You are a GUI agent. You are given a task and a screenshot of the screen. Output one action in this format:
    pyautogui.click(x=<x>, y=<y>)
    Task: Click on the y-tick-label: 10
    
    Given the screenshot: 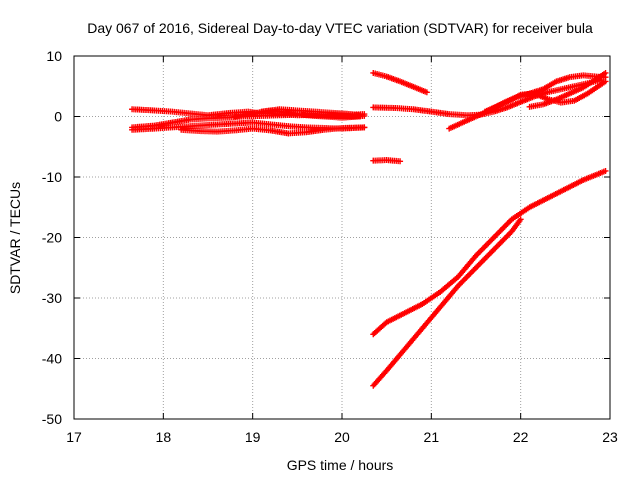 What is the action you would take?
    pyautogui.click(x=54, y=56)
    